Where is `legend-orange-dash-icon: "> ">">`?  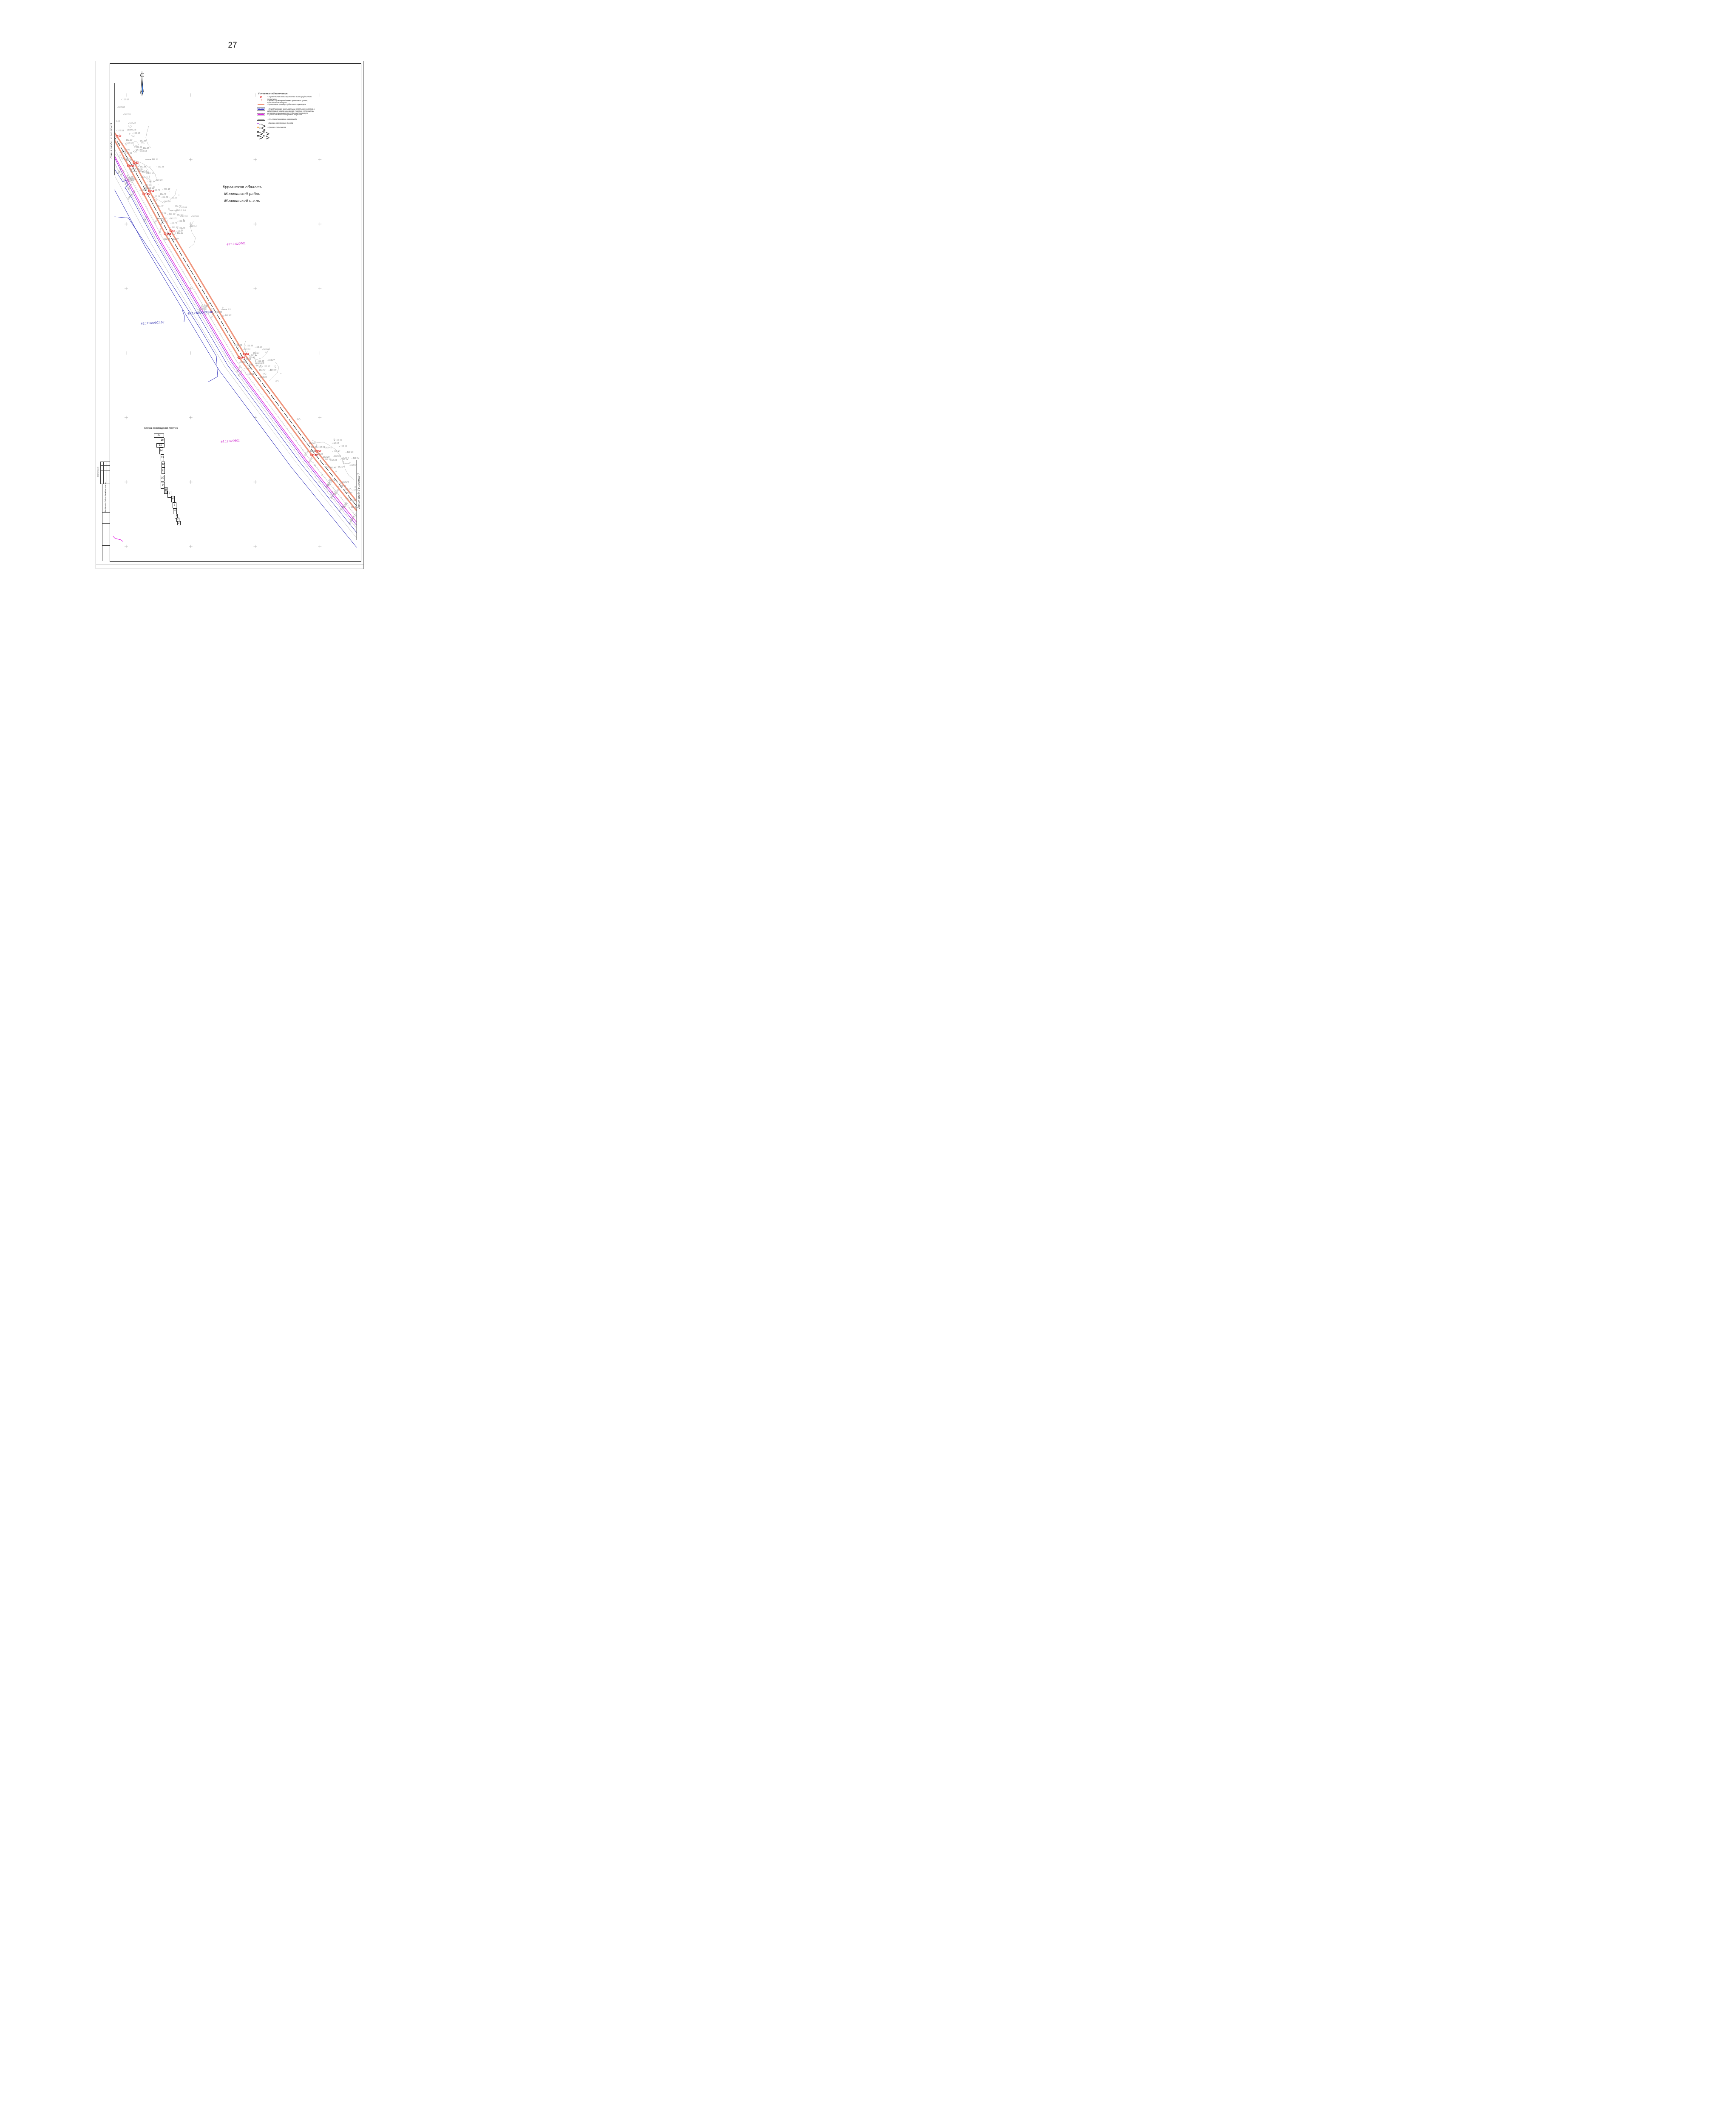 legend-orange-dash-icon: "> ">"> is located at coordinates (264, 134).